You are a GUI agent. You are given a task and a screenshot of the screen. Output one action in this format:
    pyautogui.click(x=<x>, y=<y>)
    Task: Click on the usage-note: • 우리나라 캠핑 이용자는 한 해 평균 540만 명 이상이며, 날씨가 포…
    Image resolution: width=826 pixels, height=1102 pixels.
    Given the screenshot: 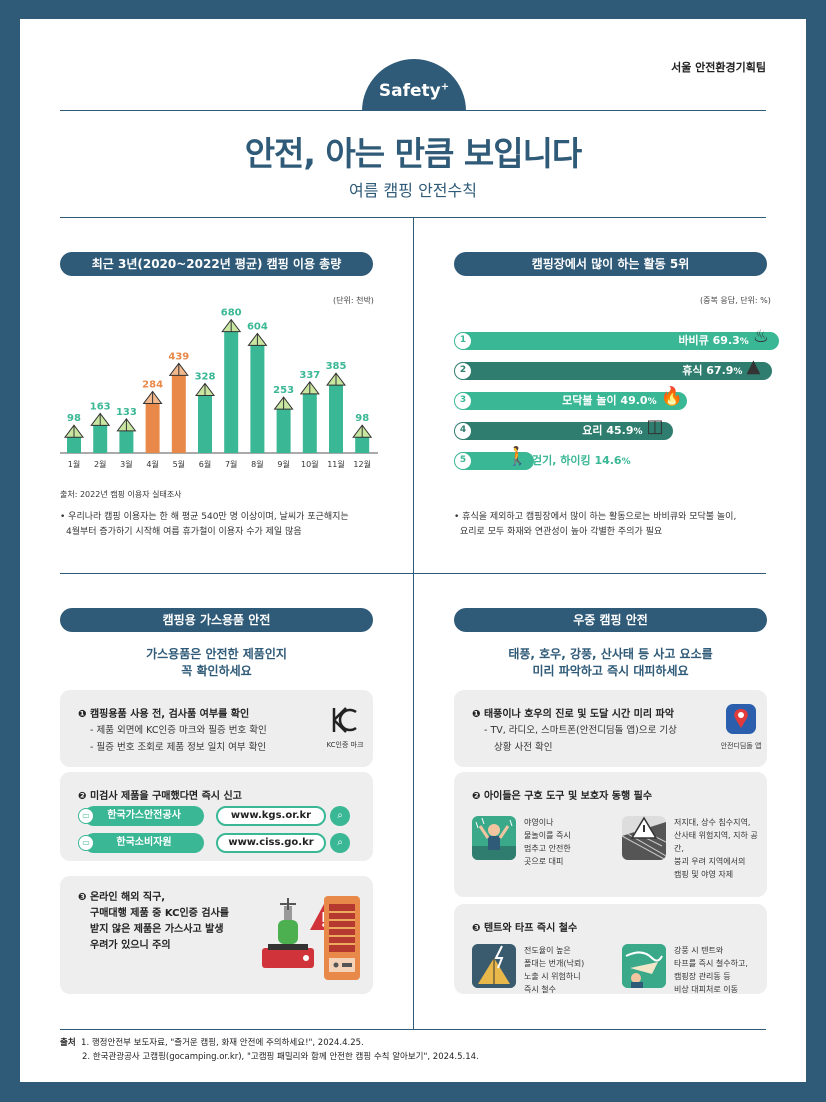 What is the action you would take?
    pyautogui.click(x=204, y=525)
    